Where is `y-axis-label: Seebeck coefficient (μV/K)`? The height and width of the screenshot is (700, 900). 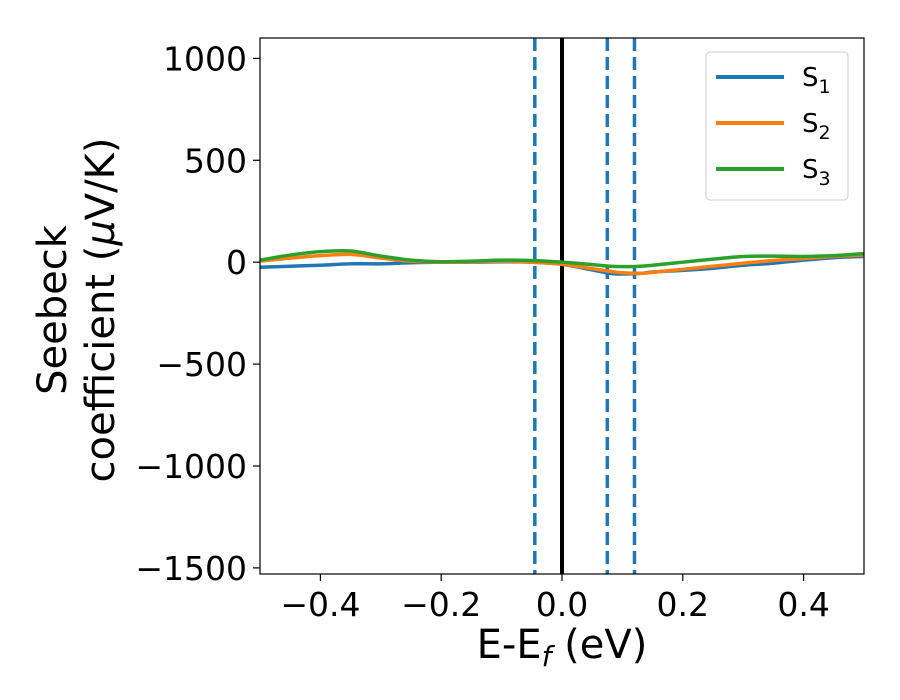
y-axis-label: Seebeck coefficient (μV/K) is located at coordinates (77, 310).